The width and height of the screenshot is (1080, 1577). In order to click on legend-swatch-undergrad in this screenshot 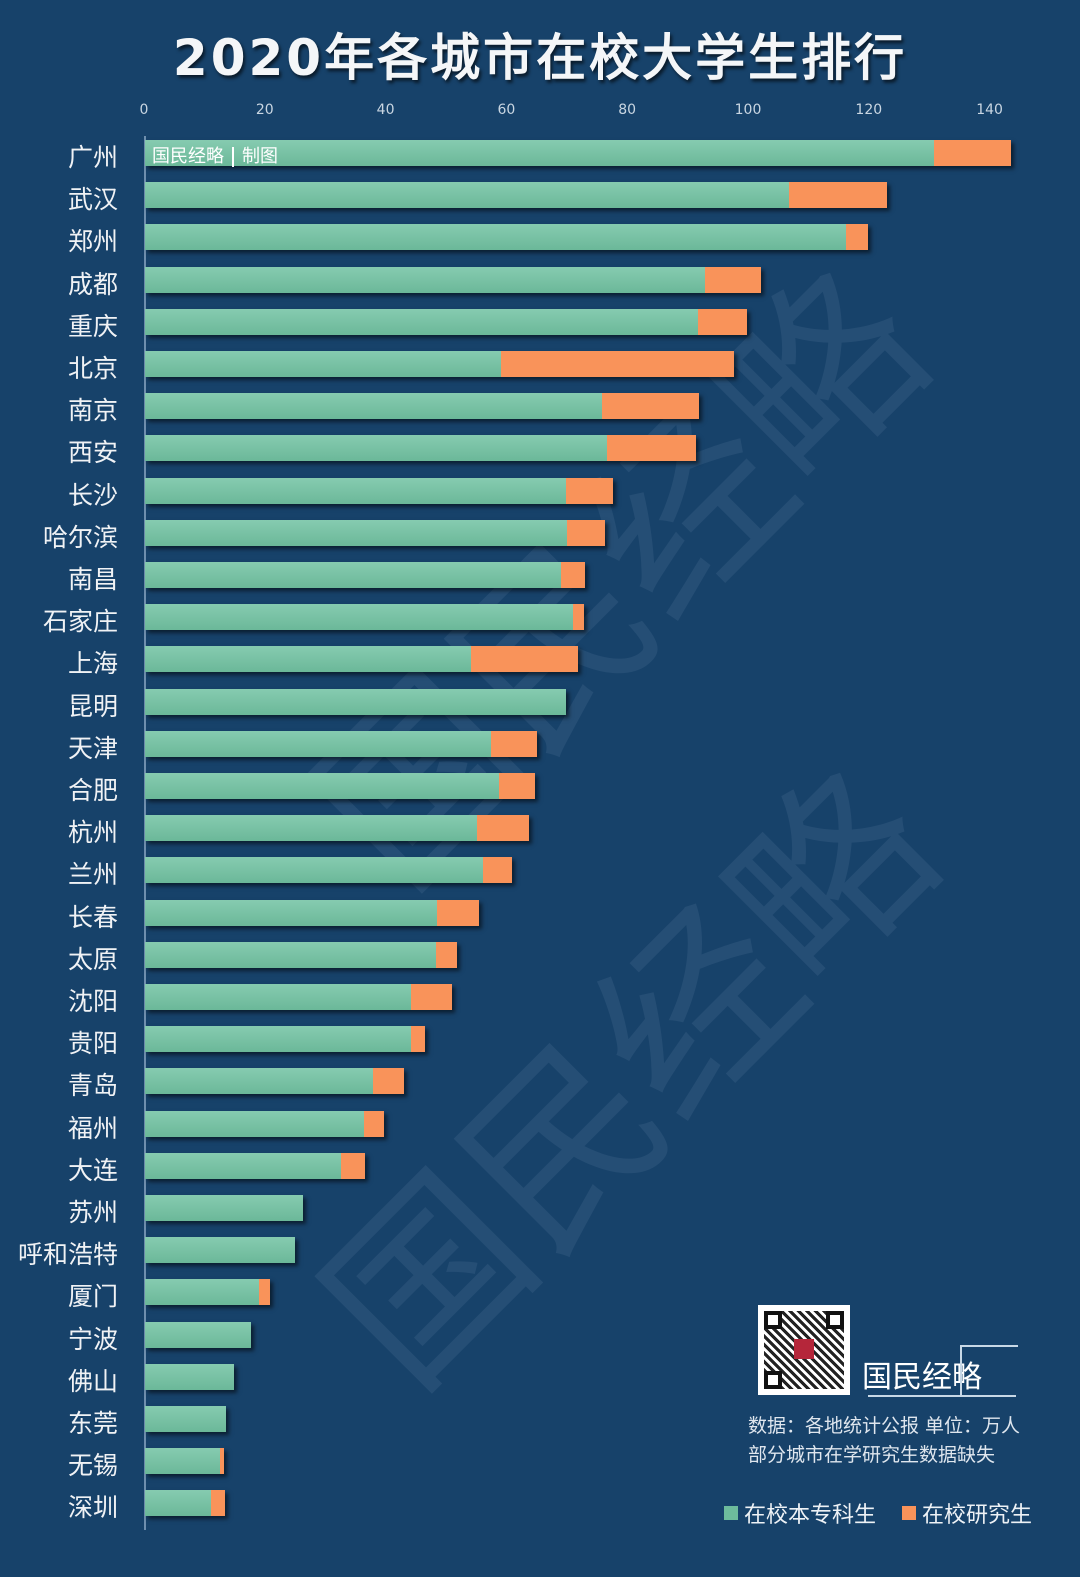, I will do `click(731, 1513)`.